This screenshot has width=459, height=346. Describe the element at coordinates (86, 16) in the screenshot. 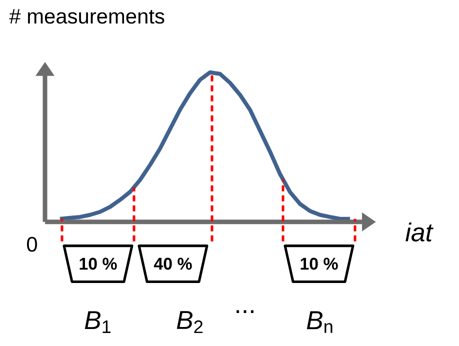

I see `y-axis-title: # measurements` at that location.